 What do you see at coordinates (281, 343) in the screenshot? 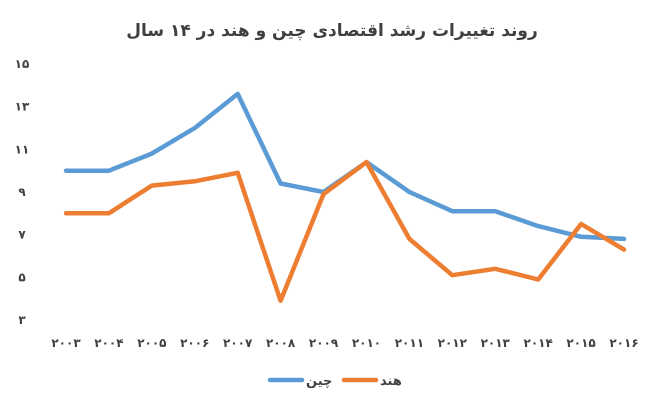
I see `x-tick-label: ۲۰۰۸` at bounding box center [281, 343].